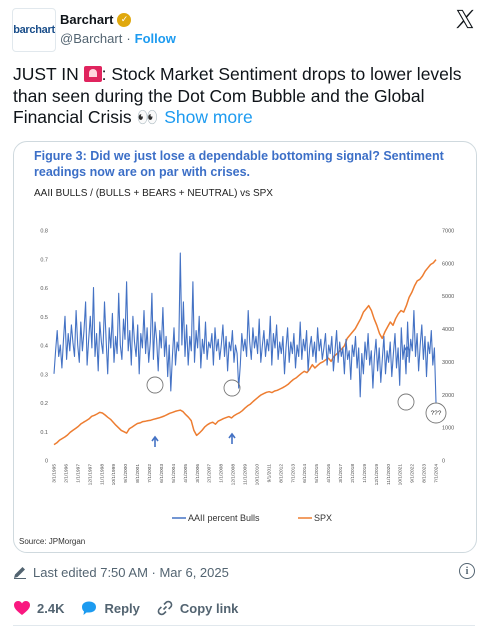  I want to click on x-tick-label: 6/1/2014, so click(305, 473).